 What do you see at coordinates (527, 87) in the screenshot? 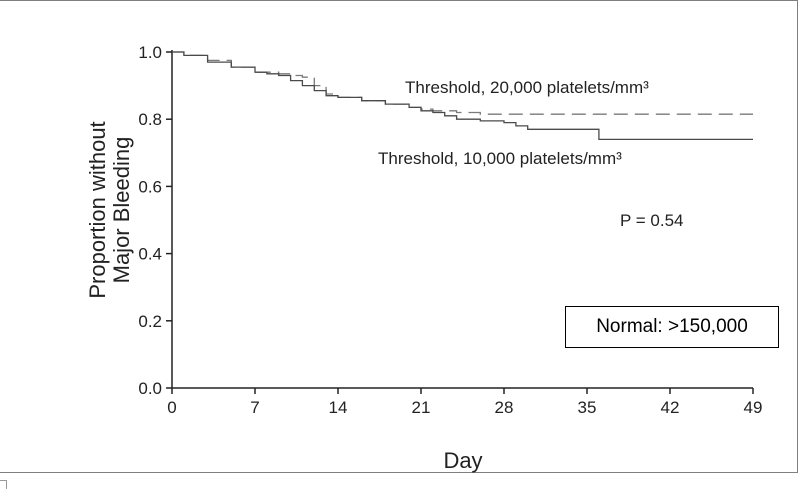
I see `annotation-threshold-20000: Threshold, 20,000 platelets/mm³` at bounding box center [527, 87].